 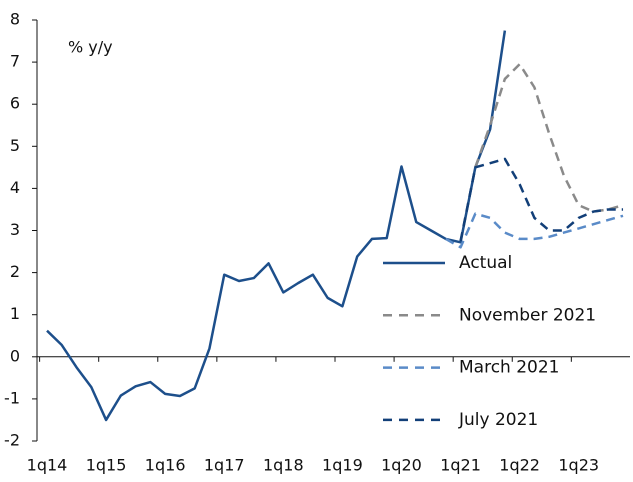 What do you see at coordinates (519, 465) in the screenshot?
I see `x-tick-label: 1q22` at bounding box center [519, 465].